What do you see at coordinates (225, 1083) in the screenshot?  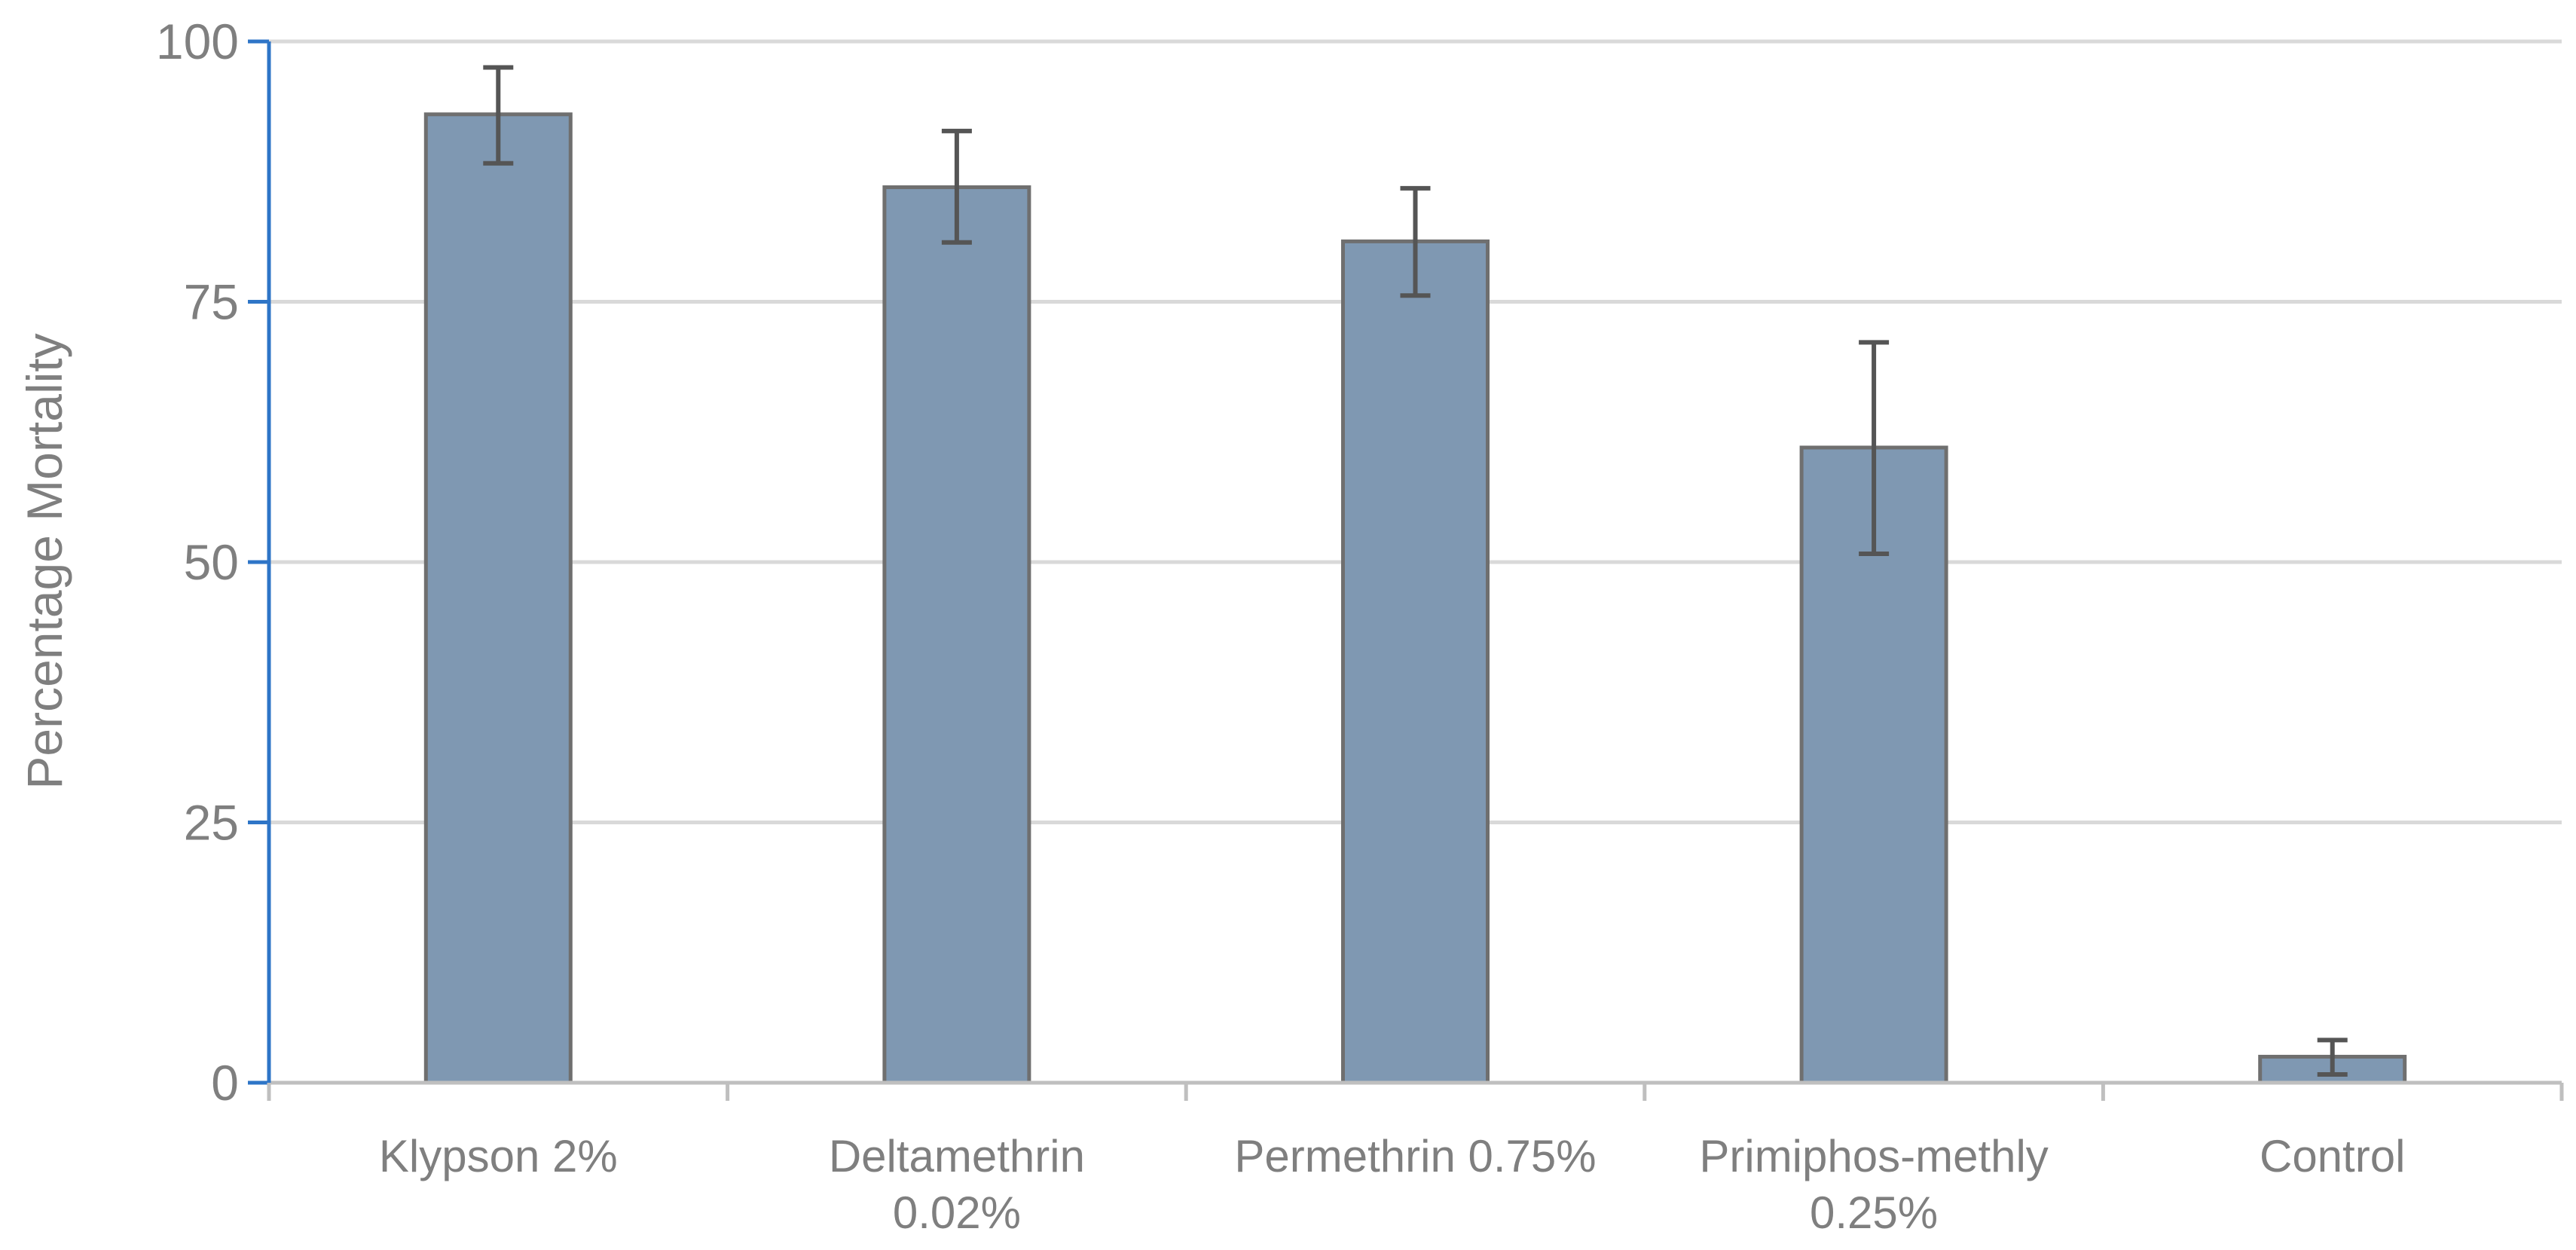 I see `y-tick-label: 0` at bounding box center [225, 1083].